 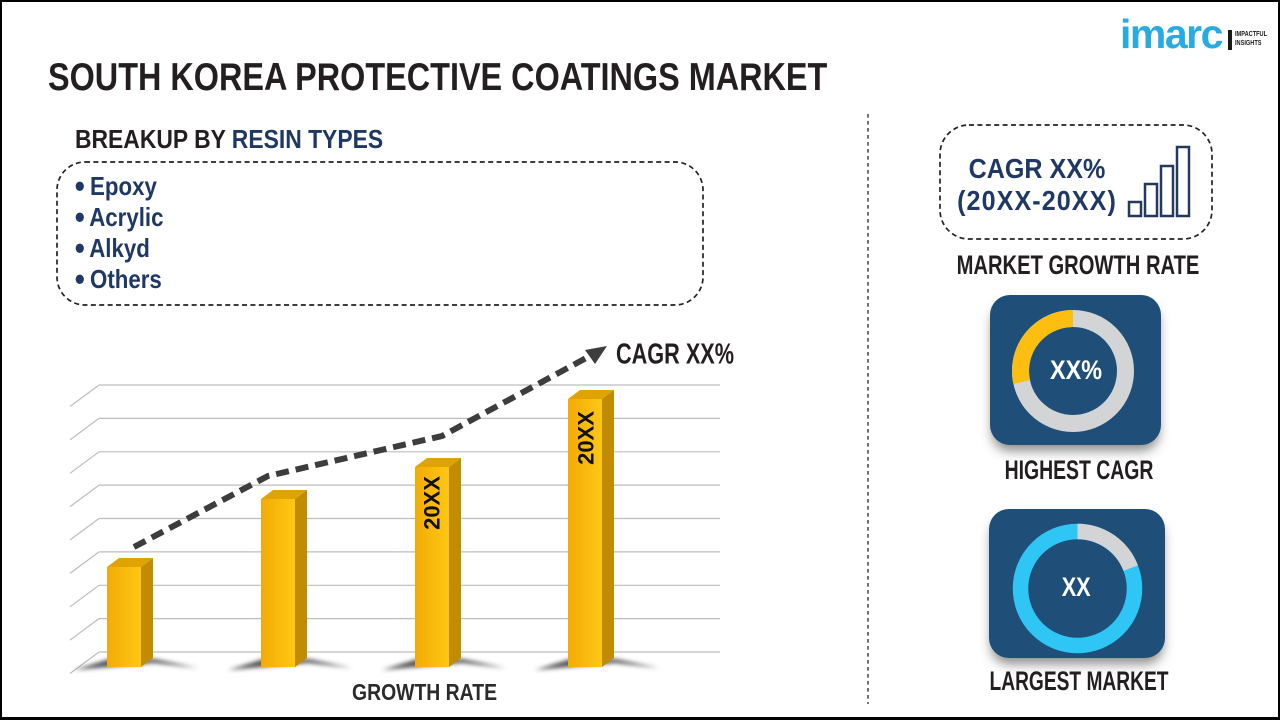 I want to click on svg-text: XX, so click(x=1076, y=587).